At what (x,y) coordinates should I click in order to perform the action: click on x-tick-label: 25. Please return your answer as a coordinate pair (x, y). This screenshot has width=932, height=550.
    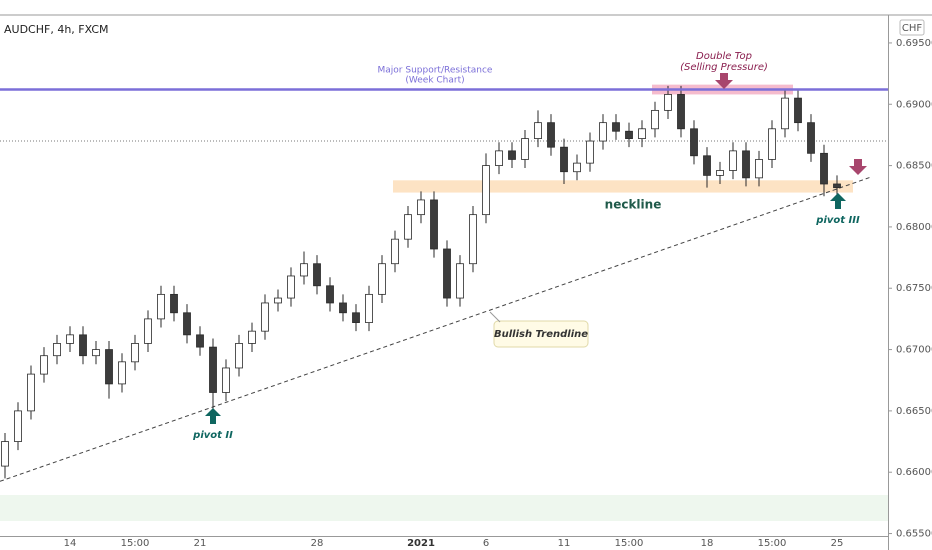
    Looking at the image, I should click on (837, 543).